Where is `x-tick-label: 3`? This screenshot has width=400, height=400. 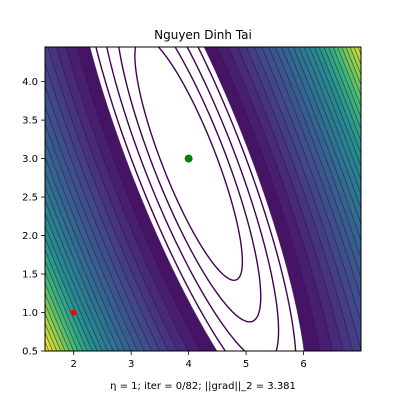
x-tick-label: 3 is located at coordinates (131, 364).